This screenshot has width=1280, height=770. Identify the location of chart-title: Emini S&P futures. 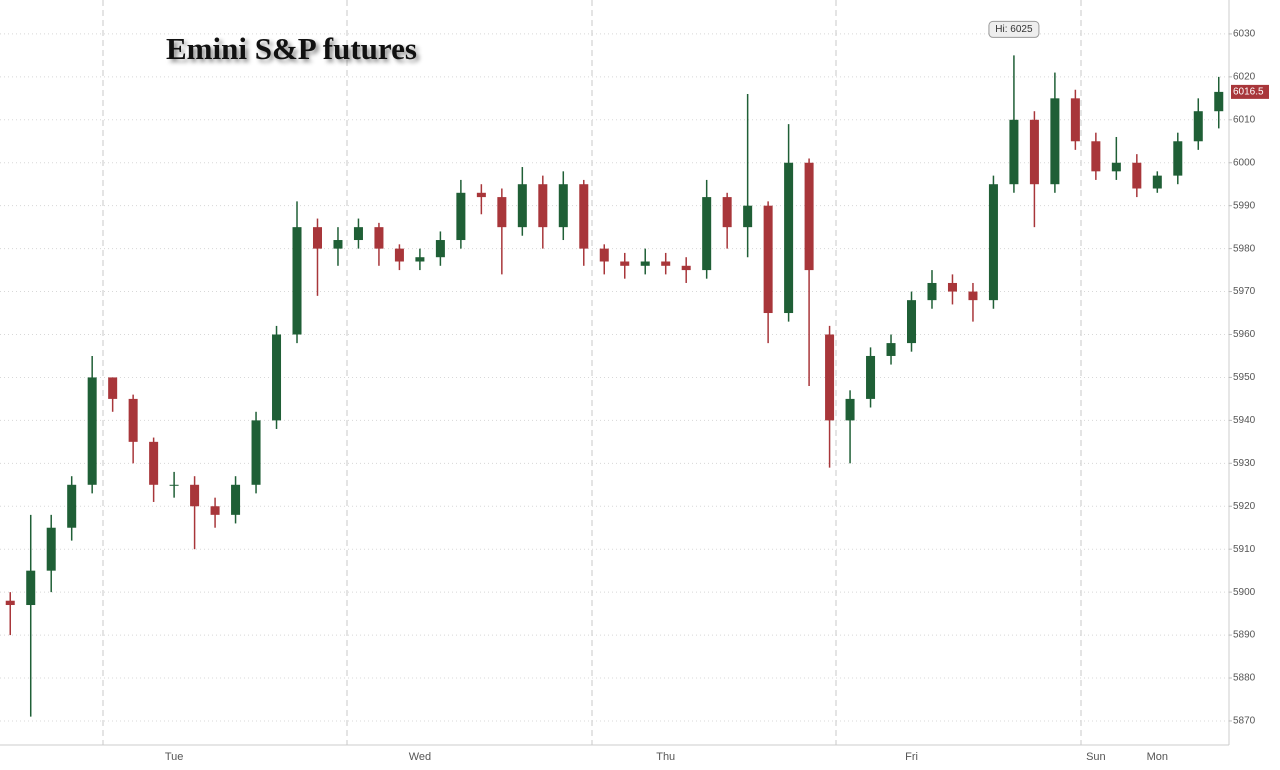
(291, 48).